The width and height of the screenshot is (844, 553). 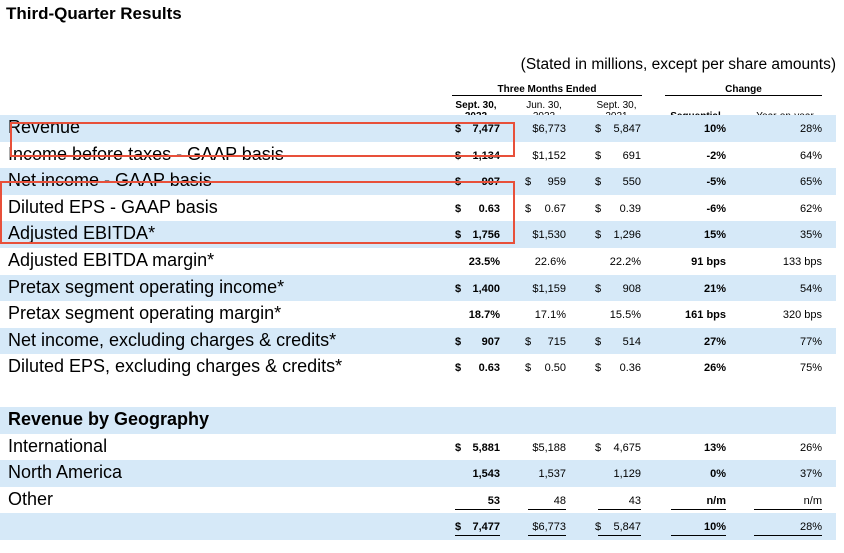 I want to click on row-label: Pretax segment operating income*, so click(x=146, y=286).